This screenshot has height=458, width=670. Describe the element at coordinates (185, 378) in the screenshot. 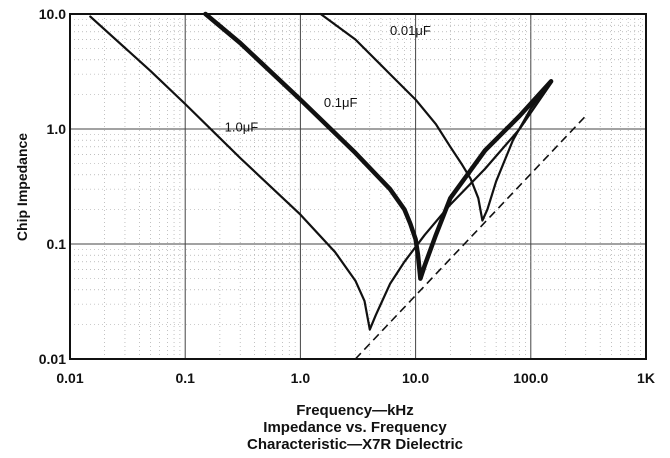

I see `x-tick-label: 0.1` at that location.